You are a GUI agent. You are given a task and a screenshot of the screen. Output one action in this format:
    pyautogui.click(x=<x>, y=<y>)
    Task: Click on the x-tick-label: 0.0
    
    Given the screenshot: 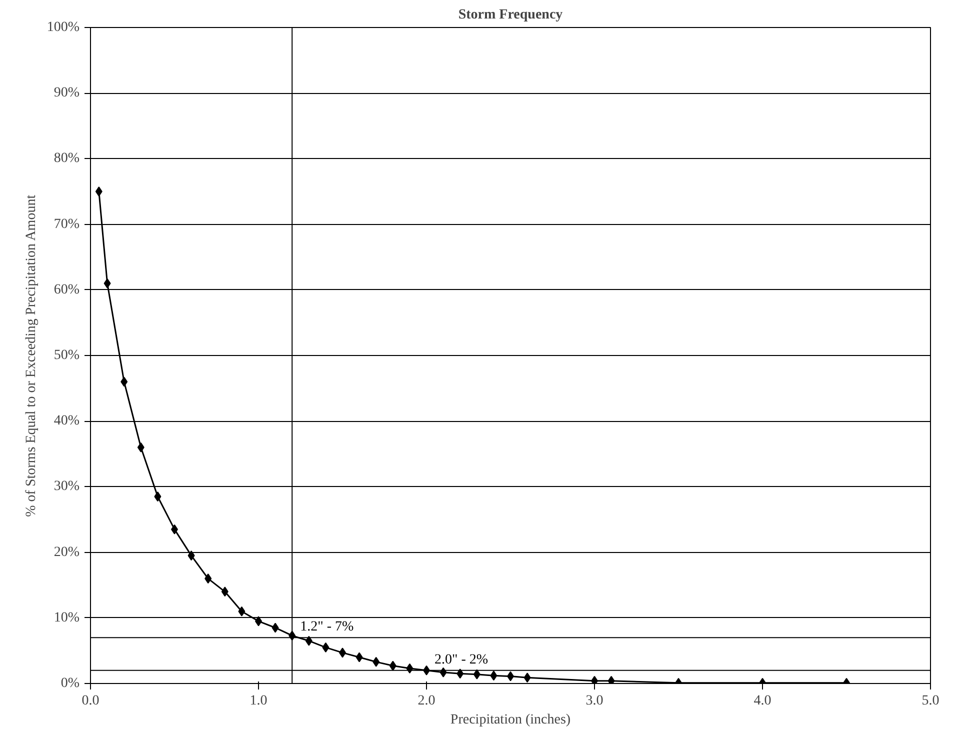 What is the action you would take?
    pyautogui.click(x=91, y=701)
    